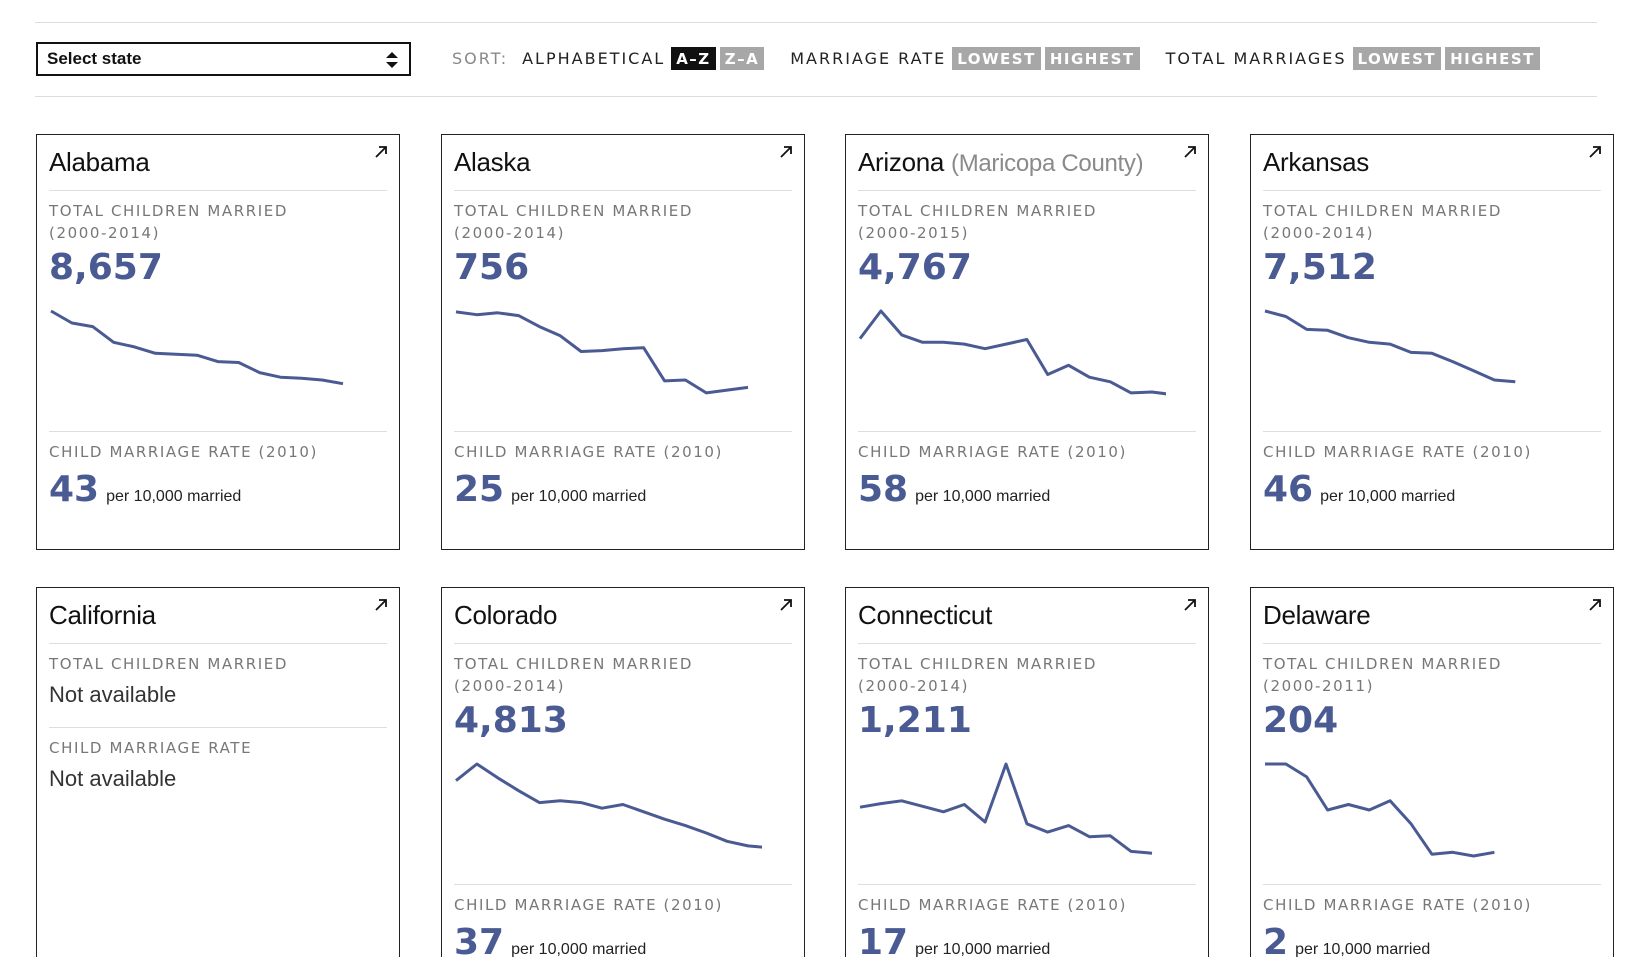  Describe the element at coordinates (151, 748) in the screenshot. I see `rate-label: CHILD MARRIAGE RATE` at that location.